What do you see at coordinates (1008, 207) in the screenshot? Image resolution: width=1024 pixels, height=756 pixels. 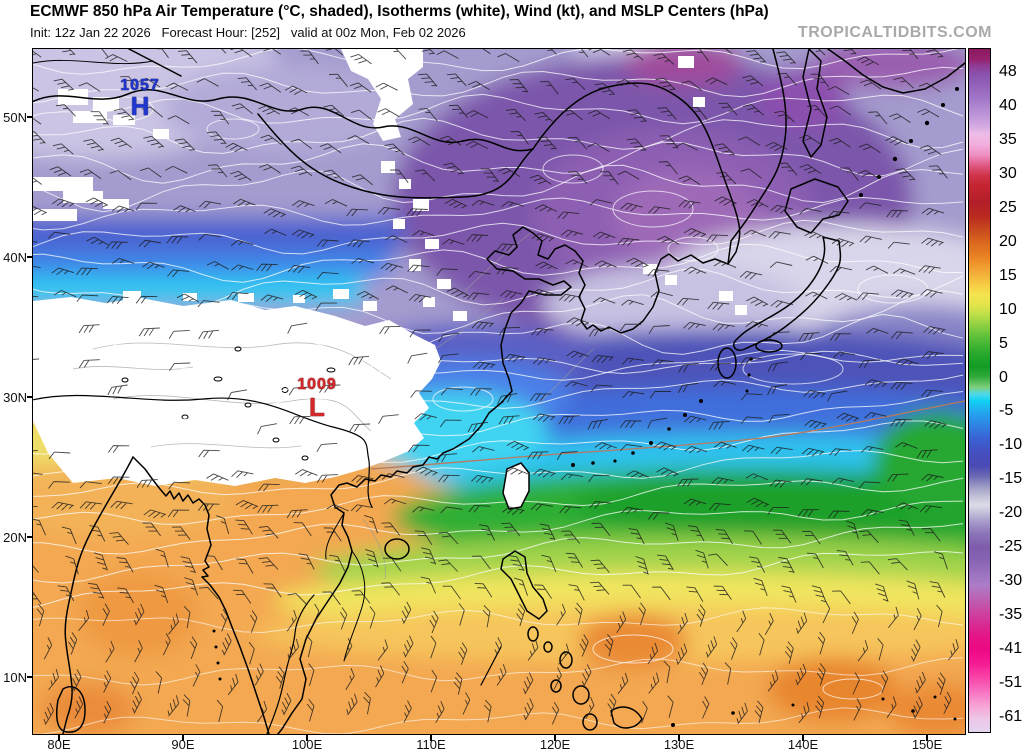 I see `colorbar-tick-label: 25` at bounding box center [1008, 207].